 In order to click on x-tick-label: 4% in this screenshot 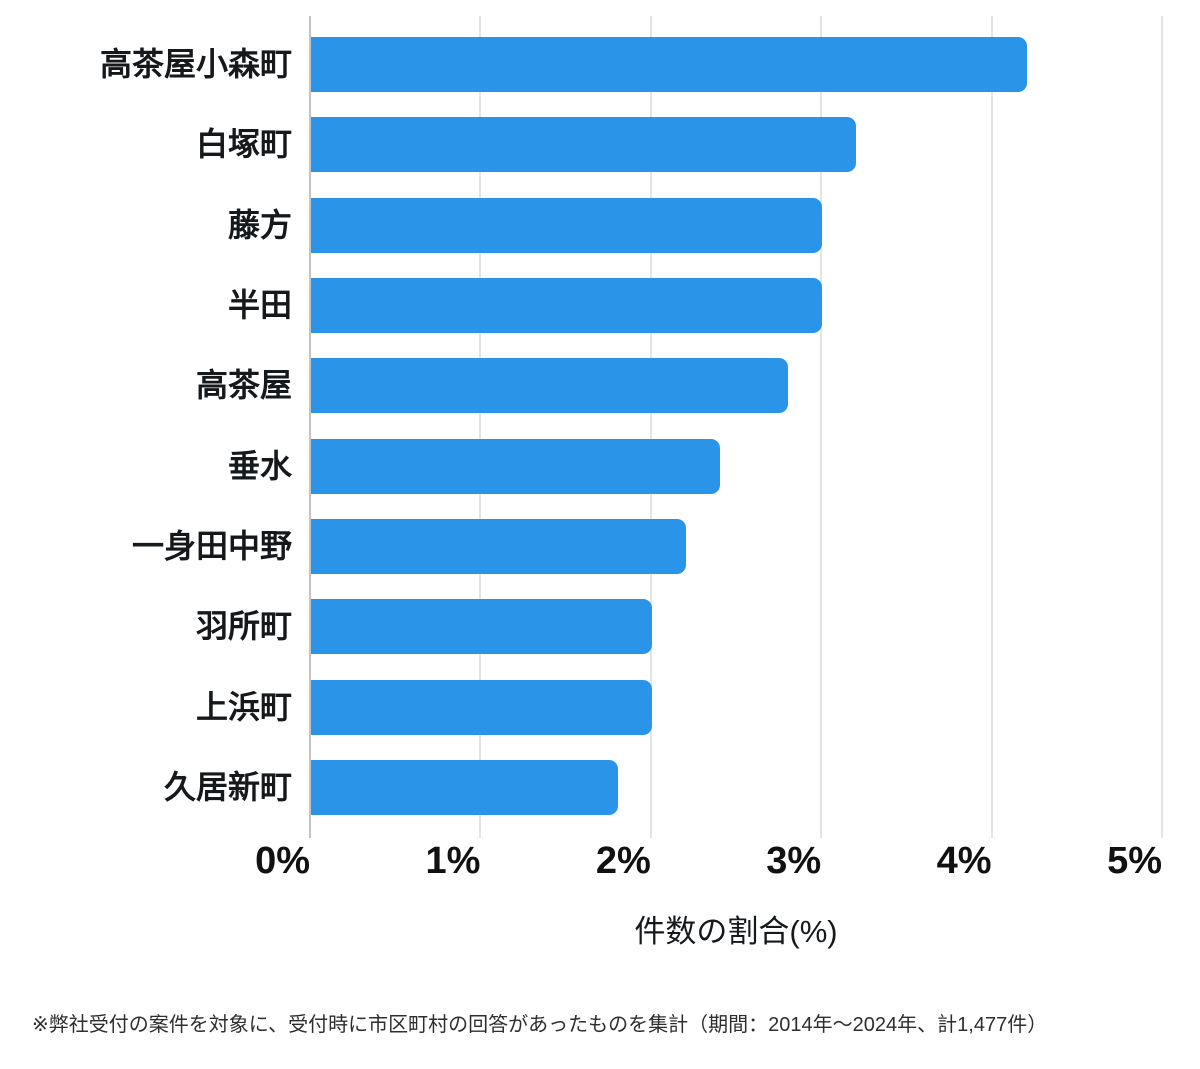, I will do `click(964, 861)`.